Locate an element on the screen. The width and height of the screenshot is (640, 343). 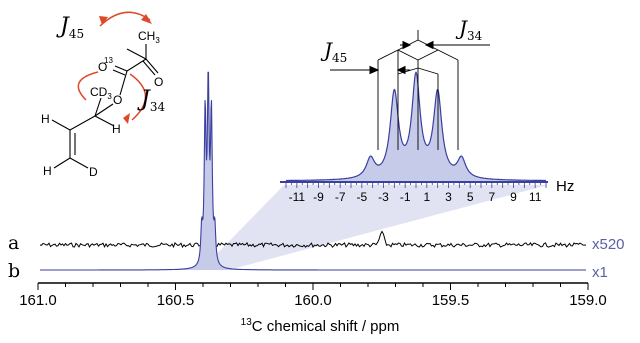
molecule-bonds is located at coordinates (105, 106).